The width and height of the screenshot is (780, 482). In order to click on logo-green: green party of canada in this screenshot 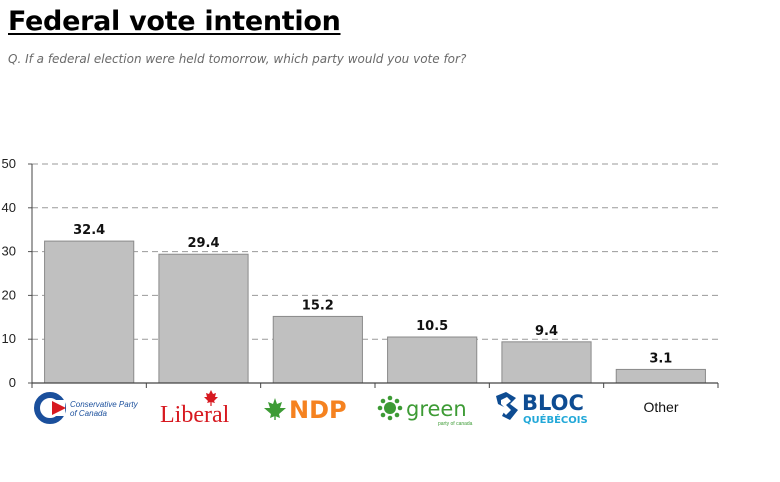, I will do `click(425, 411)`.